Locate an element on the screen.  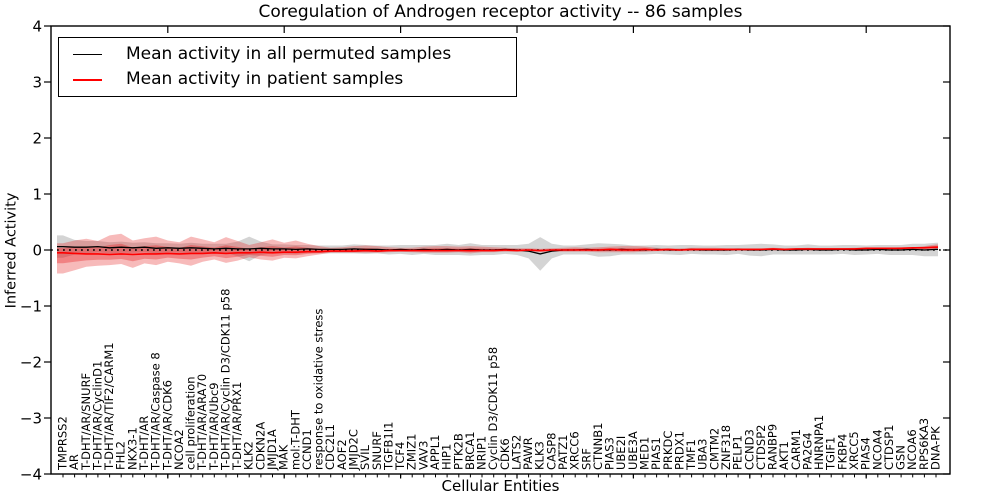
x-tick-label: TCF4 is located at coordinates (400, 456).